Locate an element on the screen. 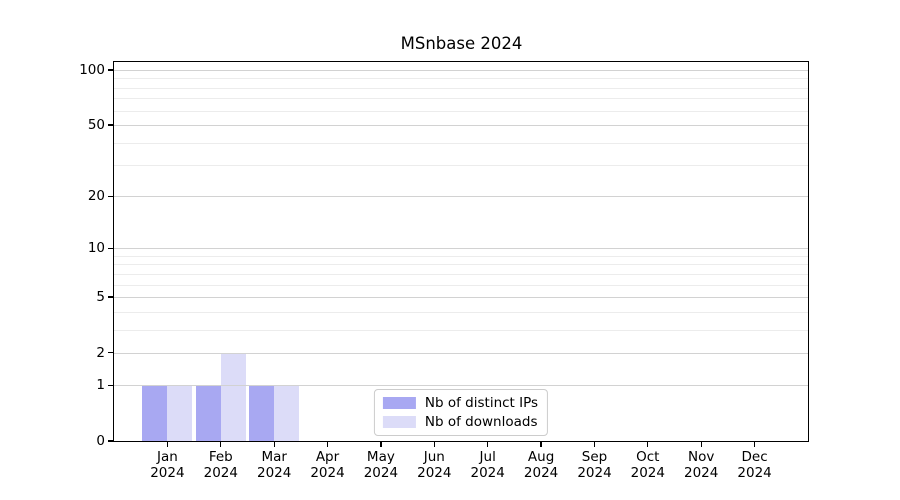 The height and width of the screenshot is (500, 900). y-axis-tick-label: 0 is located at coordinates (100, 441).